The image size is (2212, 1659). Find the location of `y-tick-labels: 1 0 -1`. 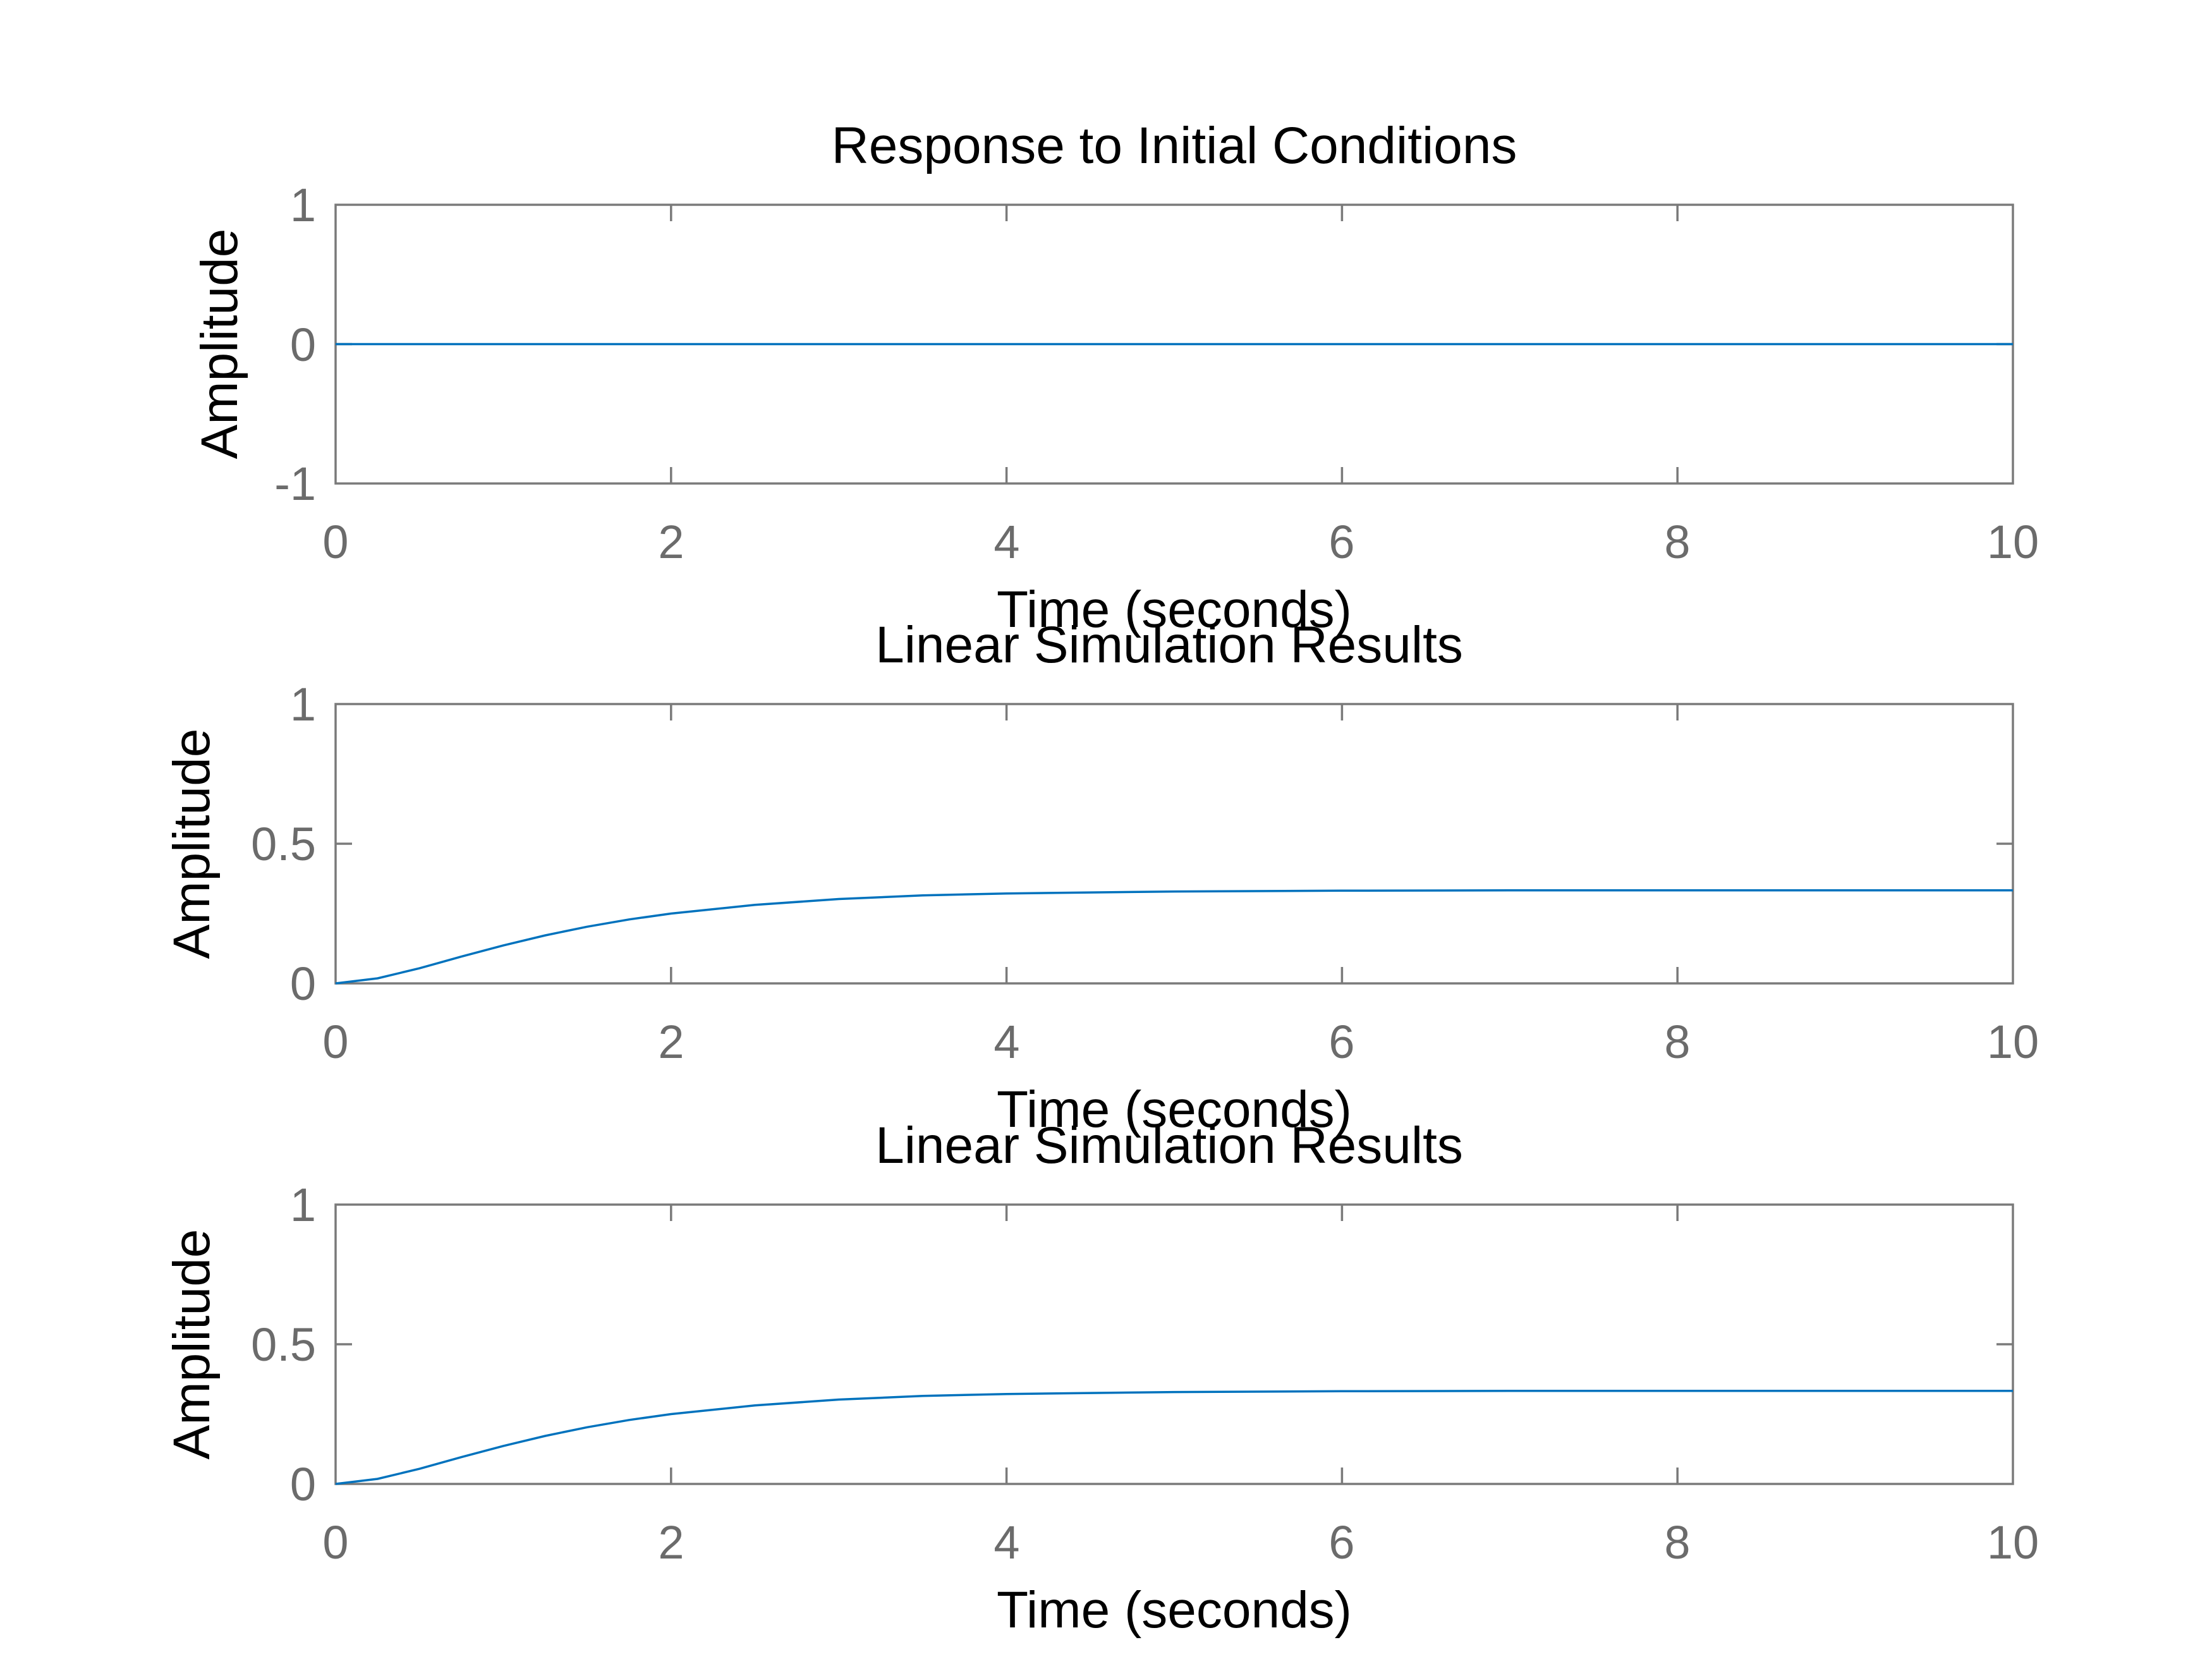

y-tick-labels: 1 0 -1 is located at coordinates (295, 345).